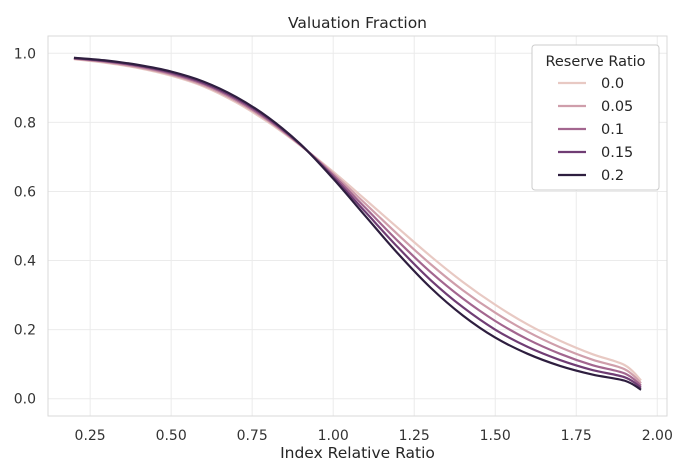  Describe the element at coordinates (171, 436) in the screenshot. I see `x-tick-label: 0.50` at that location.